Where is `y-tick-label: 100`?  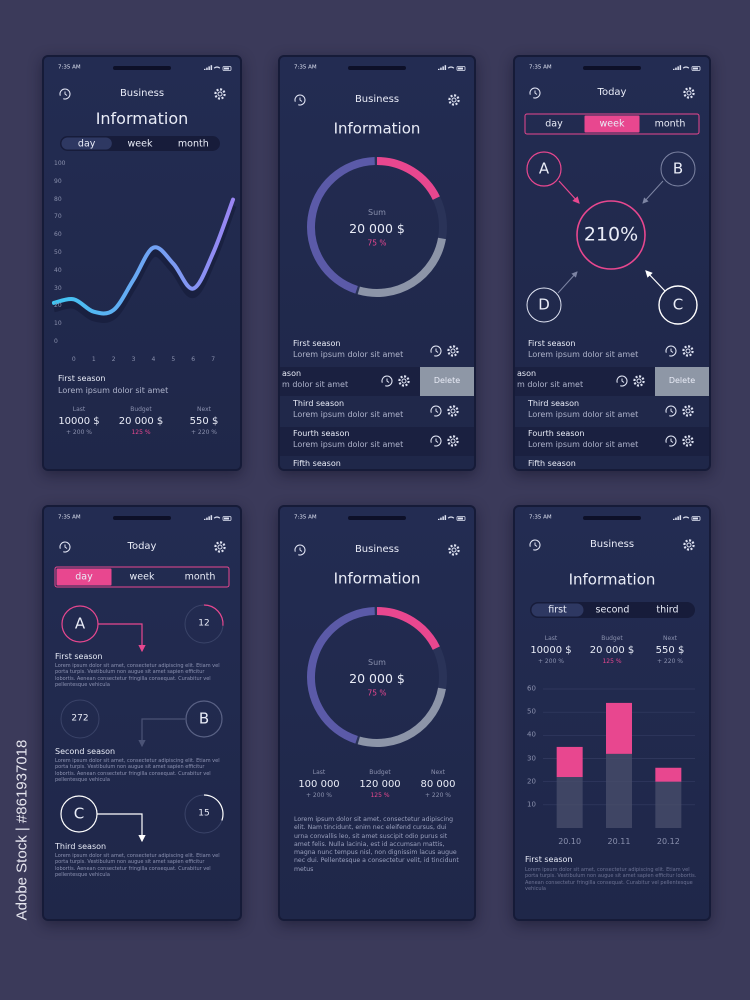 y-tick-label: 100 is located at coordinates (60, 163).